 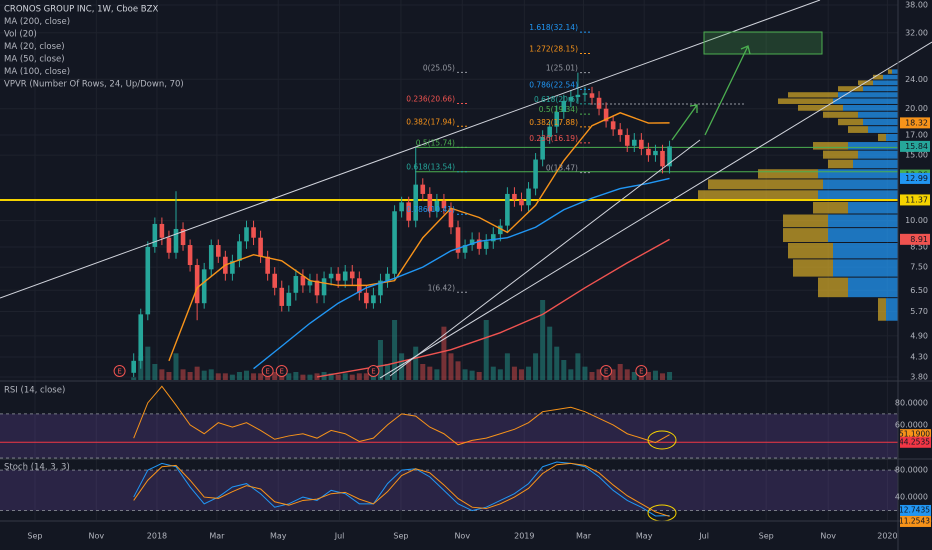 I want to click on target-box, so click(x=763, y=43).